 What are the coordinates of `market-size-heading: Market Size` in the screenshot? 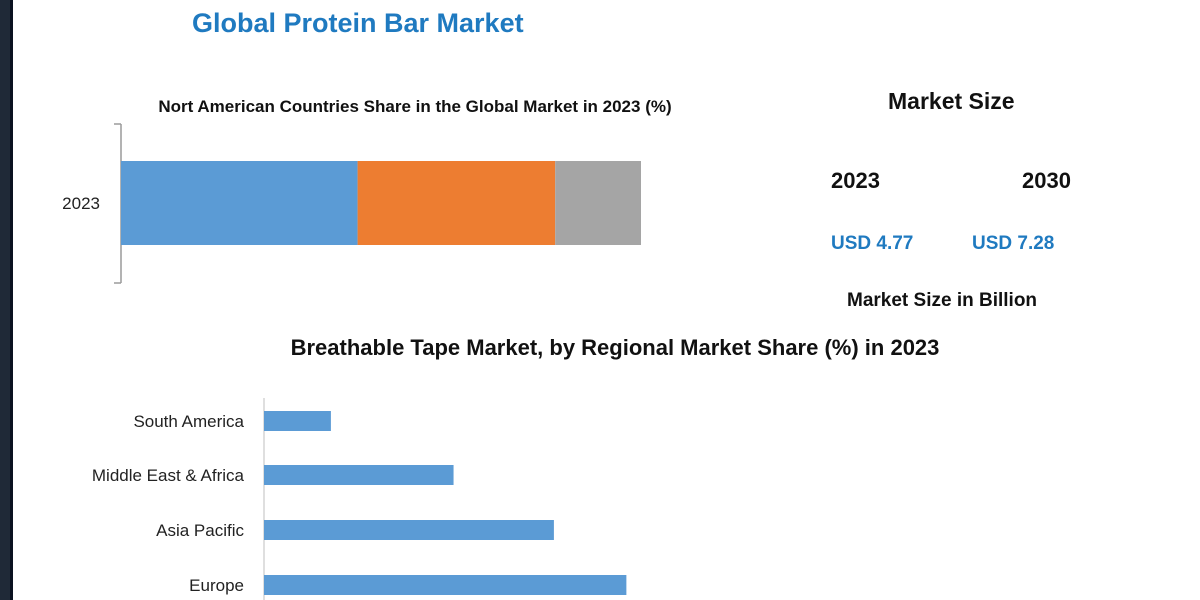 It's located at (951, 101).